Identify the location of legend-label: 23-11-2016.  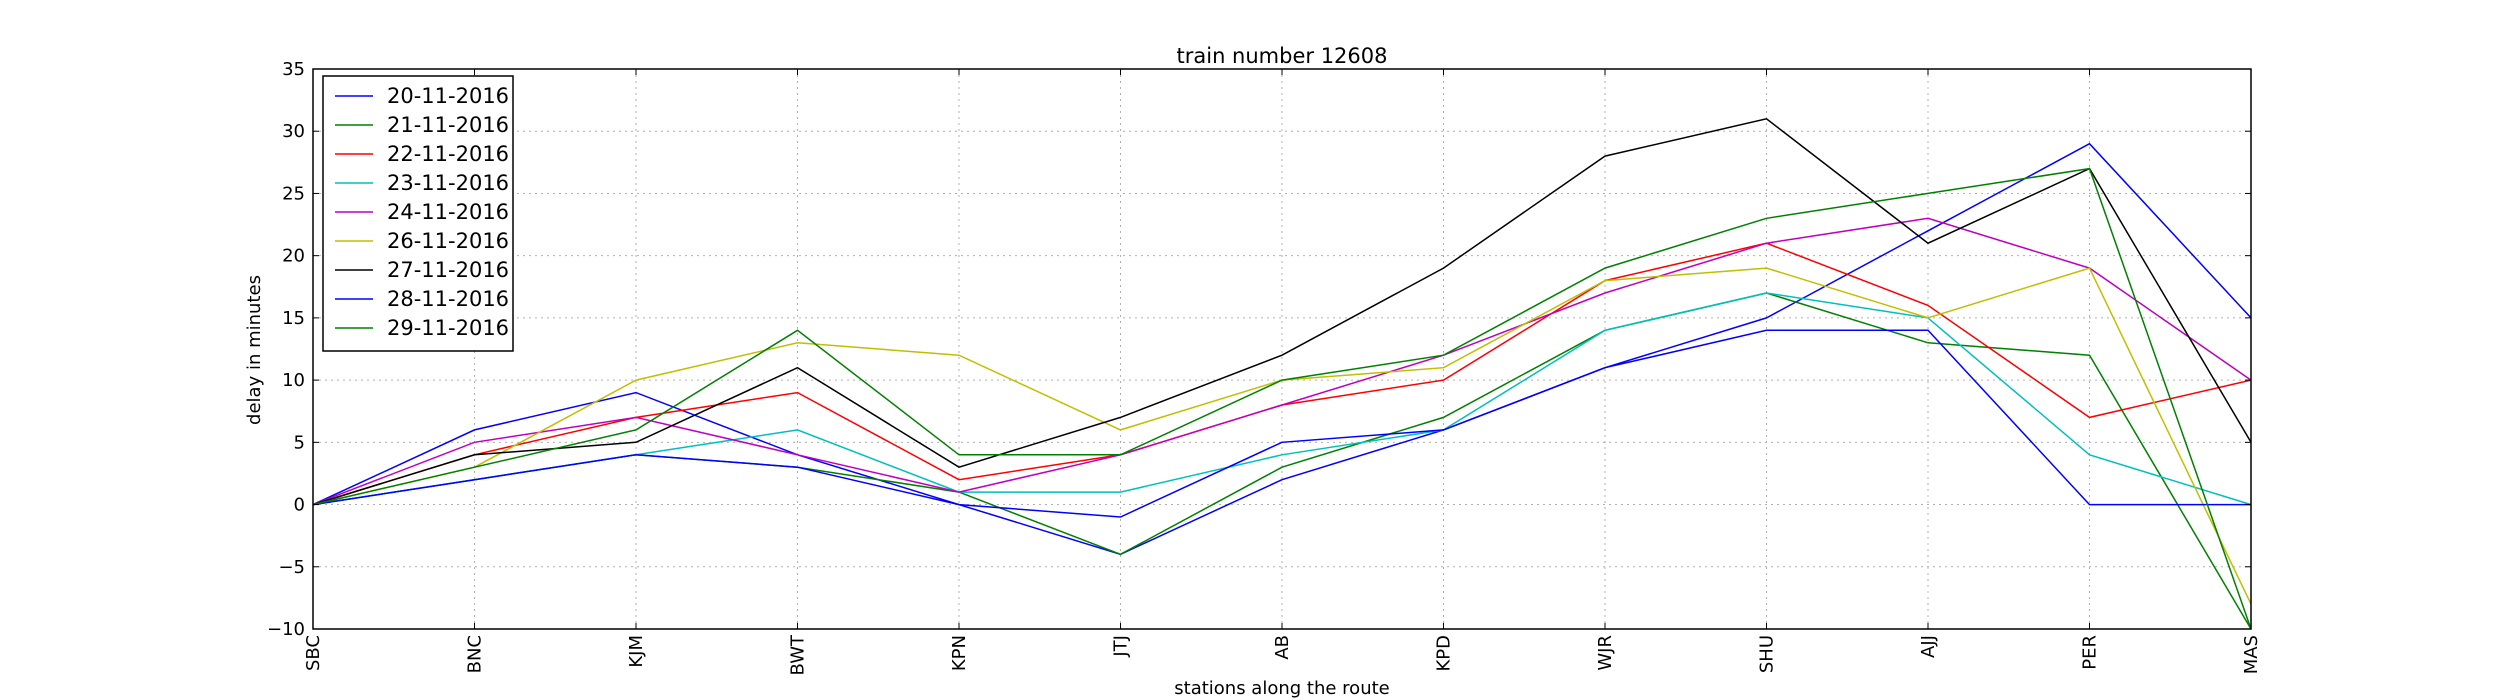
(448, 183).